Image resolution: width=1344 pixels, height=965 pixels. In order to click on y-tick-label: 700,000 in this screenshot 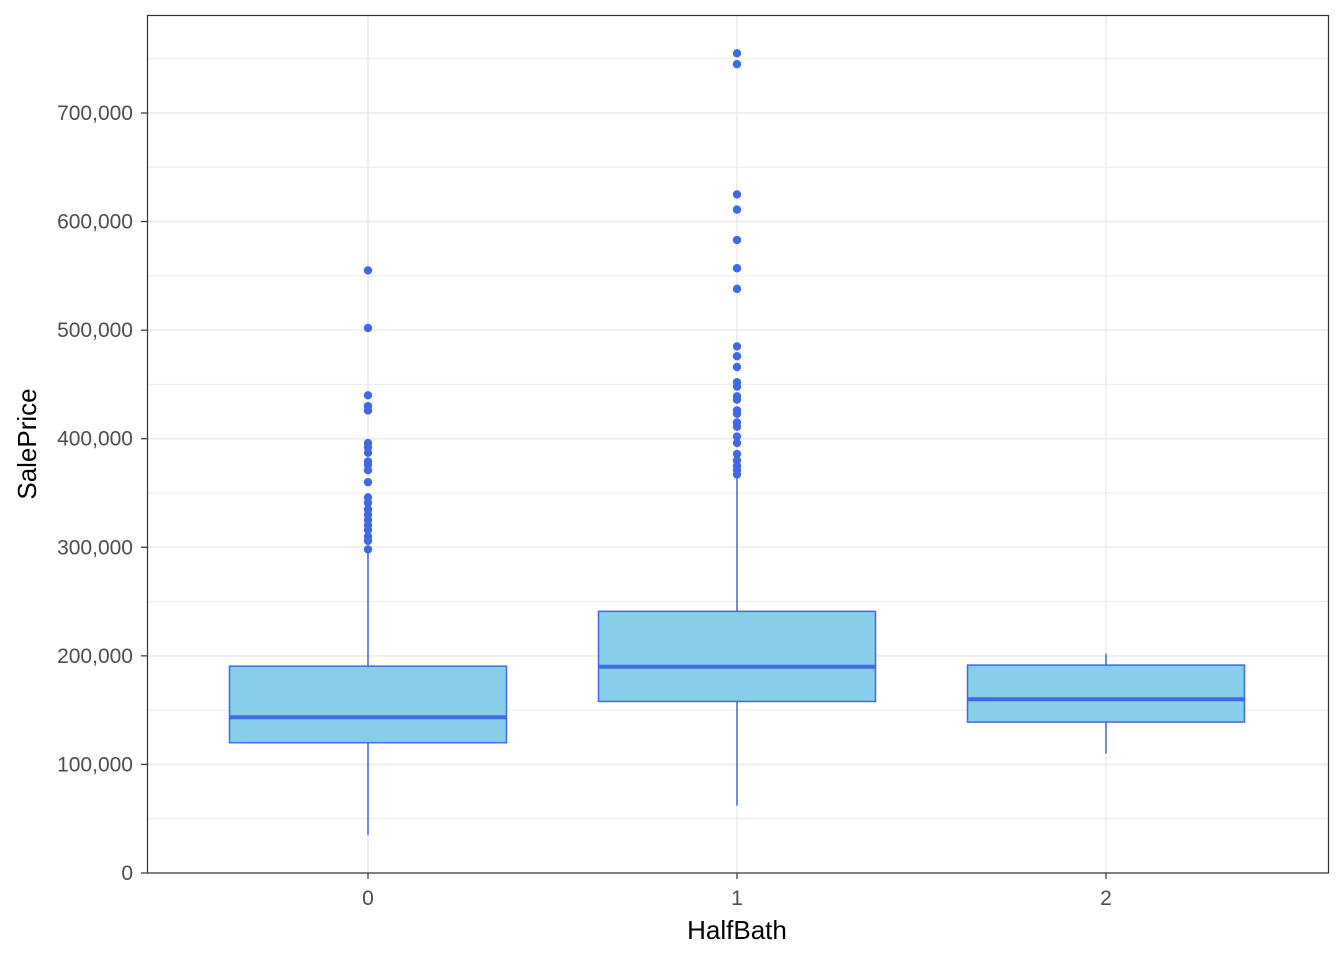, I will do `click(95, 113)`.